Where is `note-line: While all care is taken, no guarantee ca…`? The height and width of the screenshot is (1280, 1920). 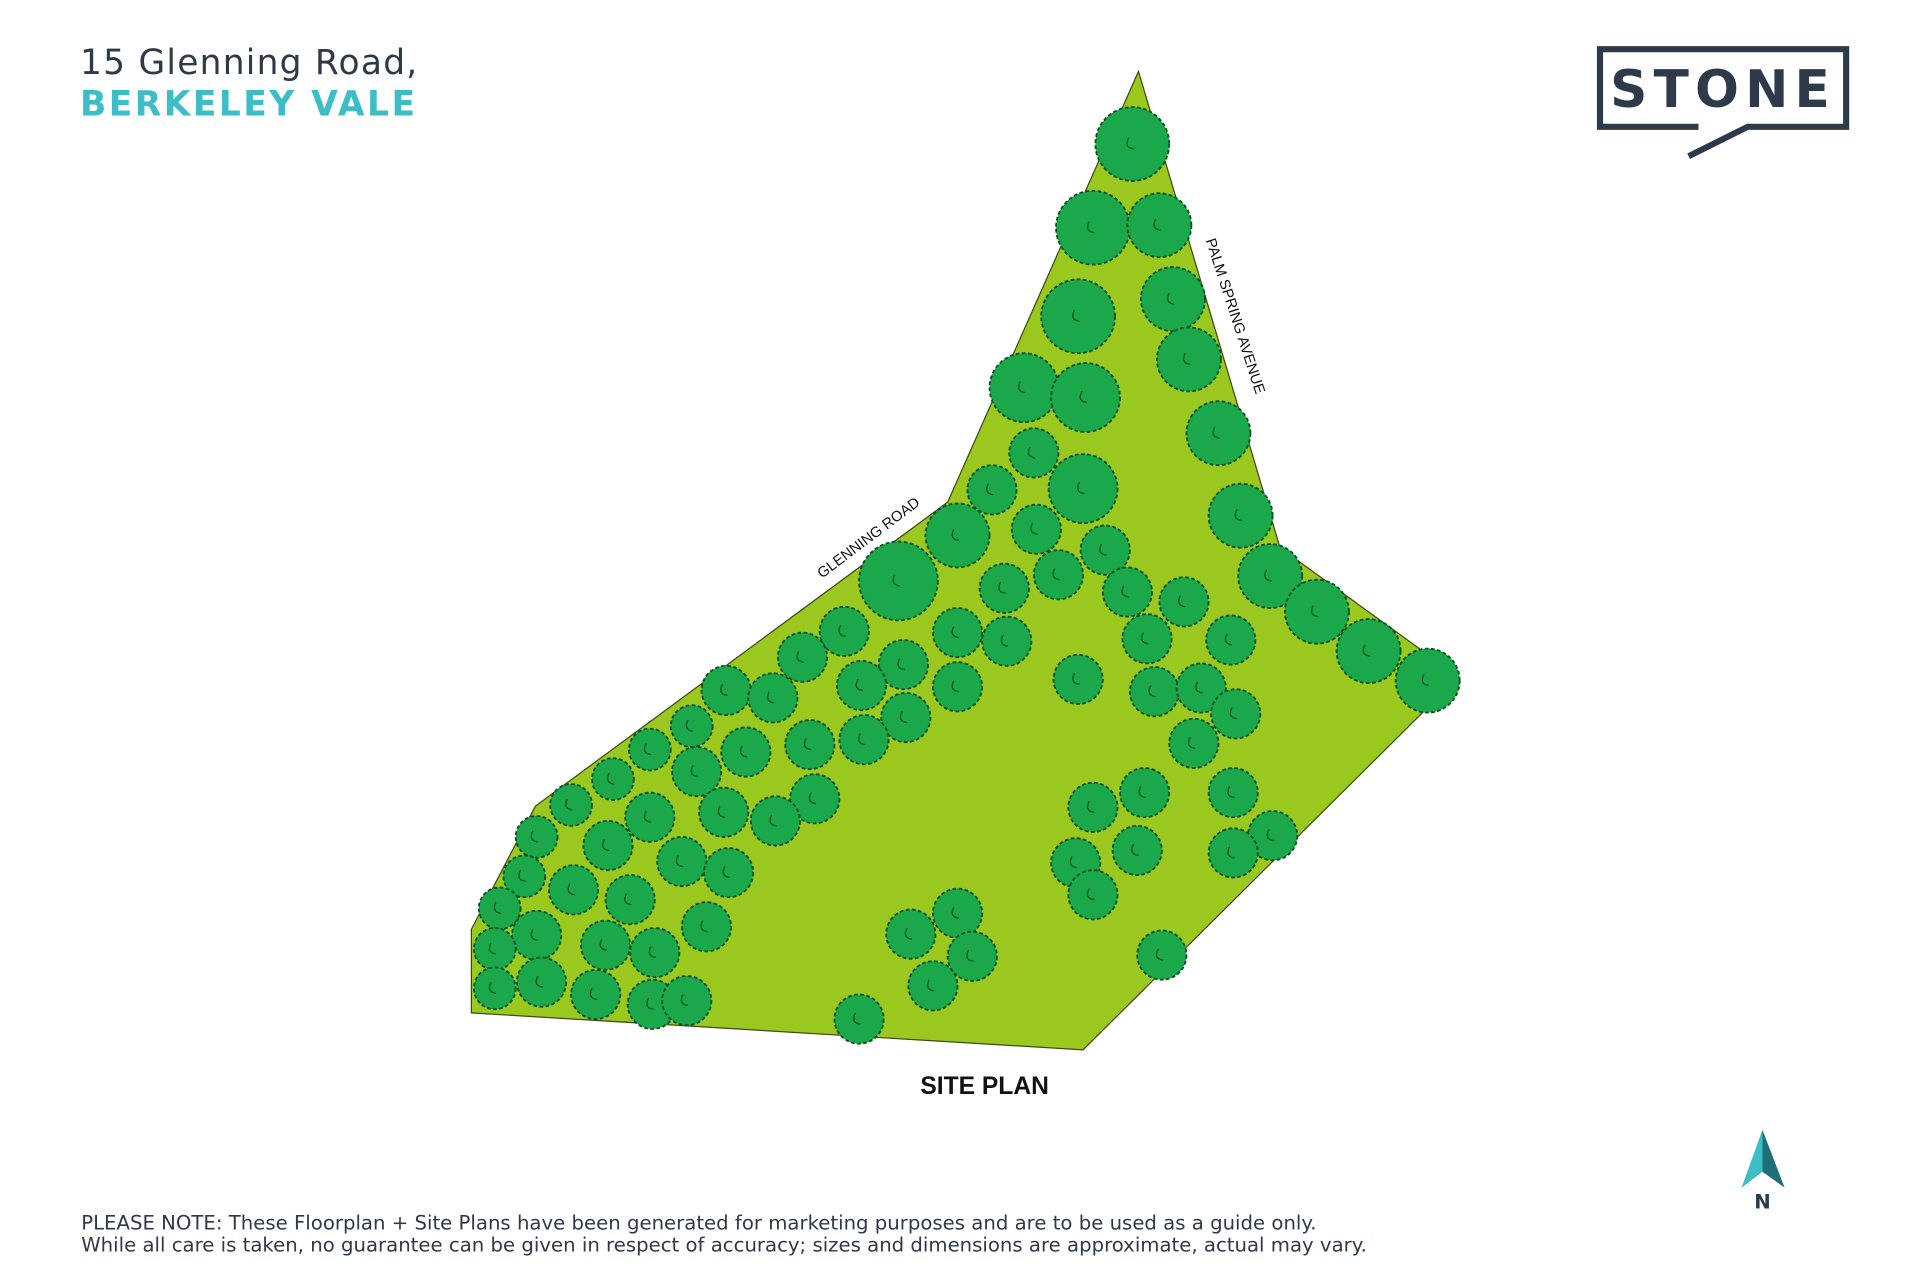
note-line: While all care is taken, no guarantee ca… is located at coordinates (724, 1245).